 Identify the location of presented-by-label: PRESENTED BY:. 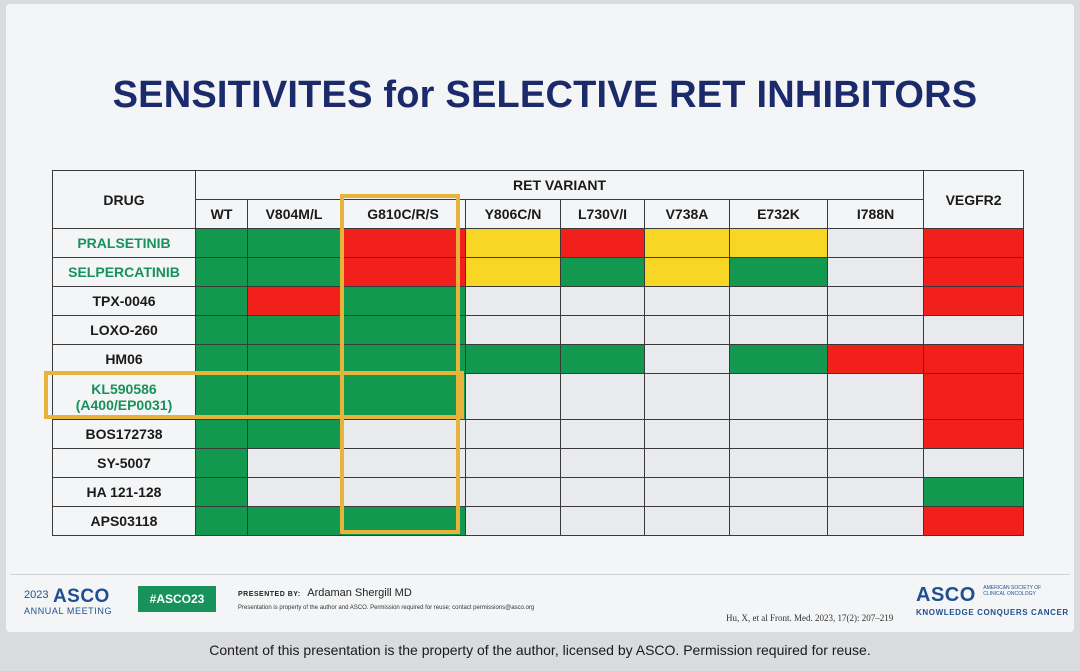
(269, 594).